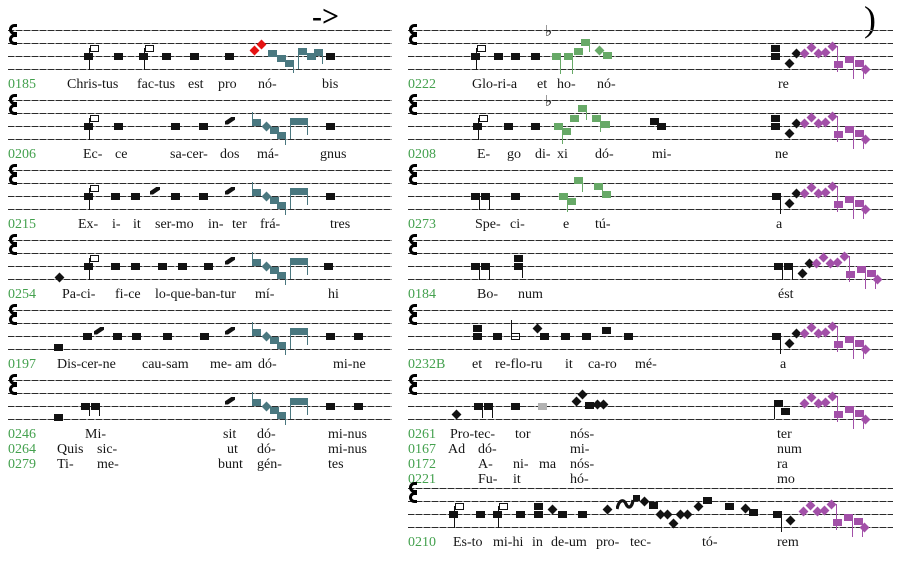 The image size is (900, 570). I want to click on lyric-syllable: Chris-tus, so click(93, 84).